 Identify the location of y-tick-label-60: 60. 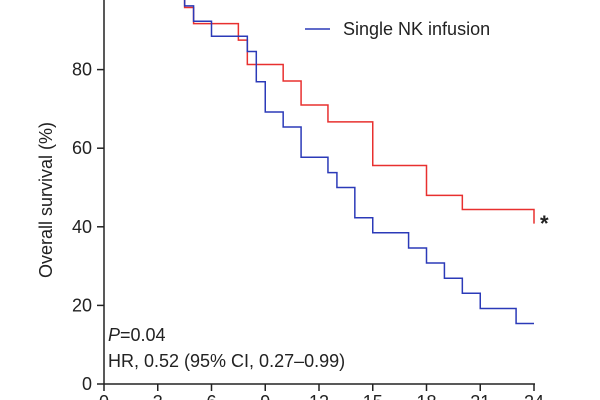
(82, 148).